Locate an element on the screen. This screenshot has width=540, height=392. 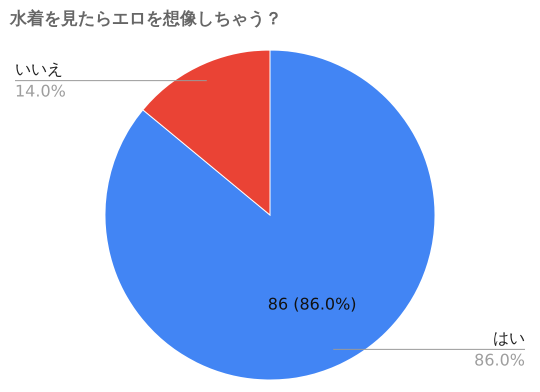
data-label: 86 (86.0%) is located at coordinates (312, 304).